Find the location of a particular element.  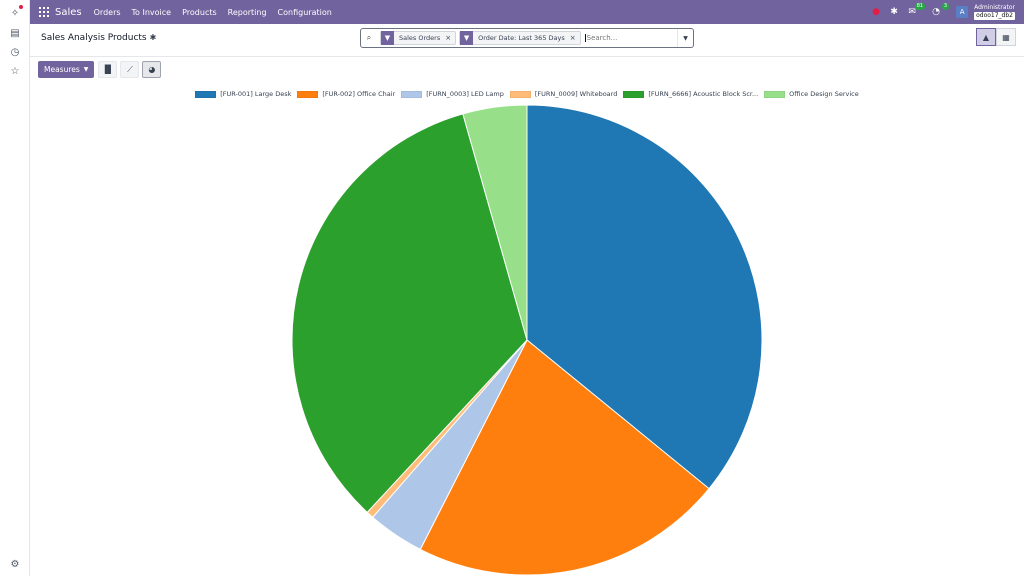

menu-to-invoice: To Invoice is located at coordinates (151, 12).